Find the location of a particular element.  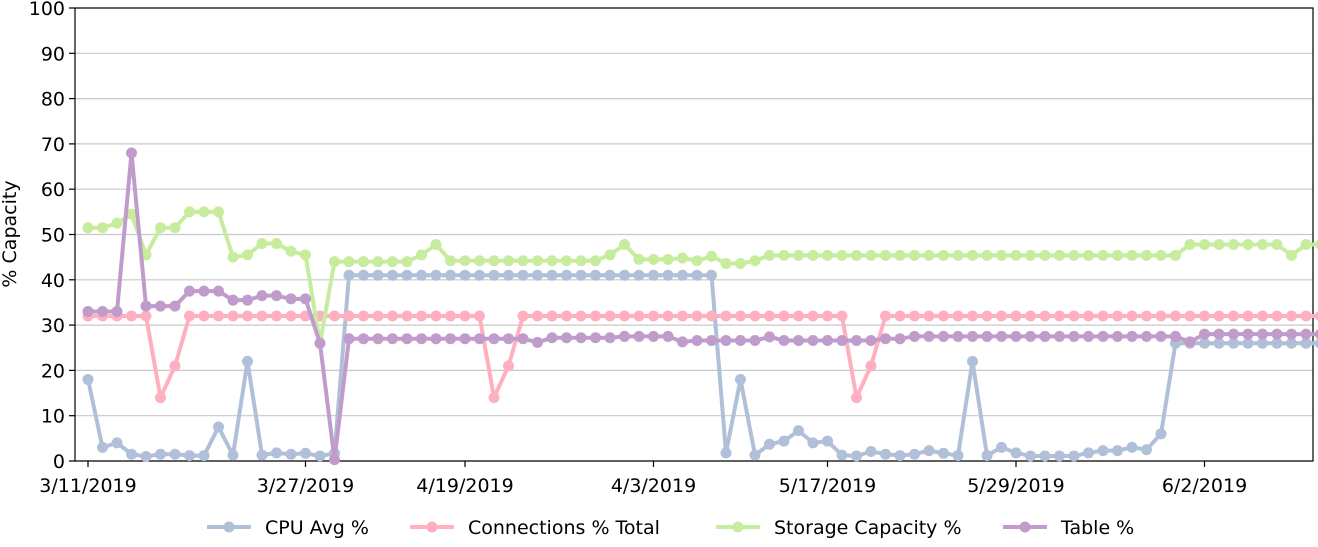

x-tick-label: 5/17/2019 is located at coordinates (827, 486).